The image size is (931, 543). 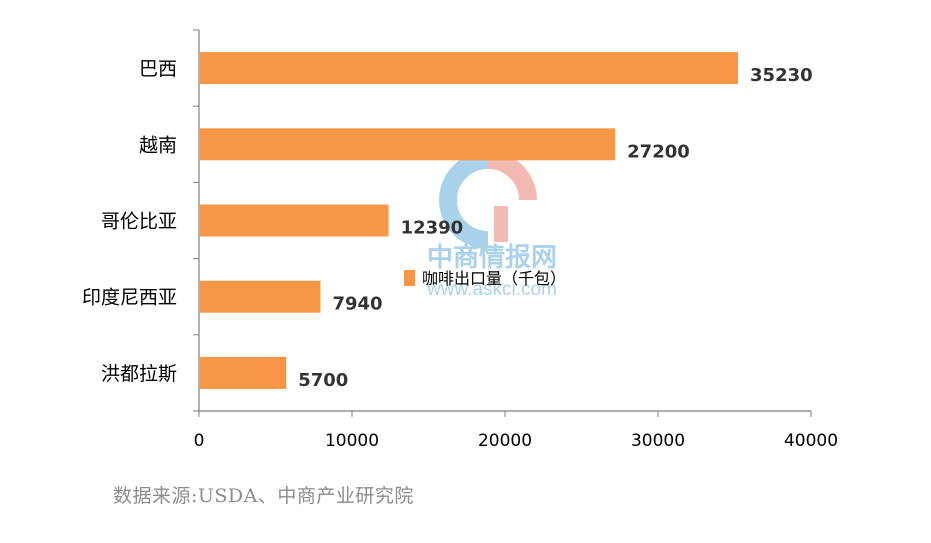 I want to click on data-label: 35230, so click(x=781, y=75).